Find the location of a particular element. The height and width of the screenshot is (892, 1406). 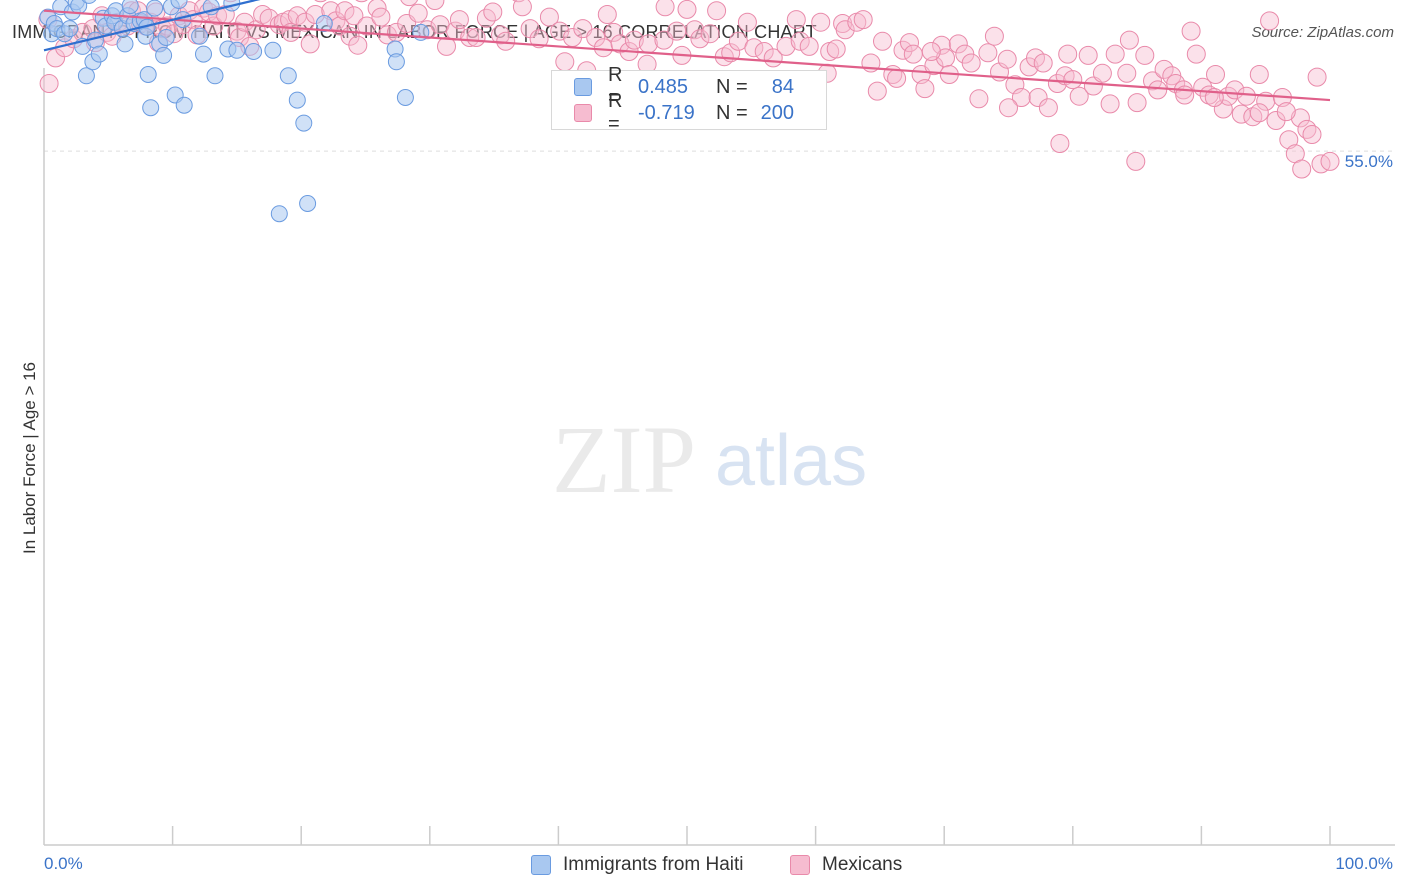

legend-n-label: N = is located at coordinates (732, 112).